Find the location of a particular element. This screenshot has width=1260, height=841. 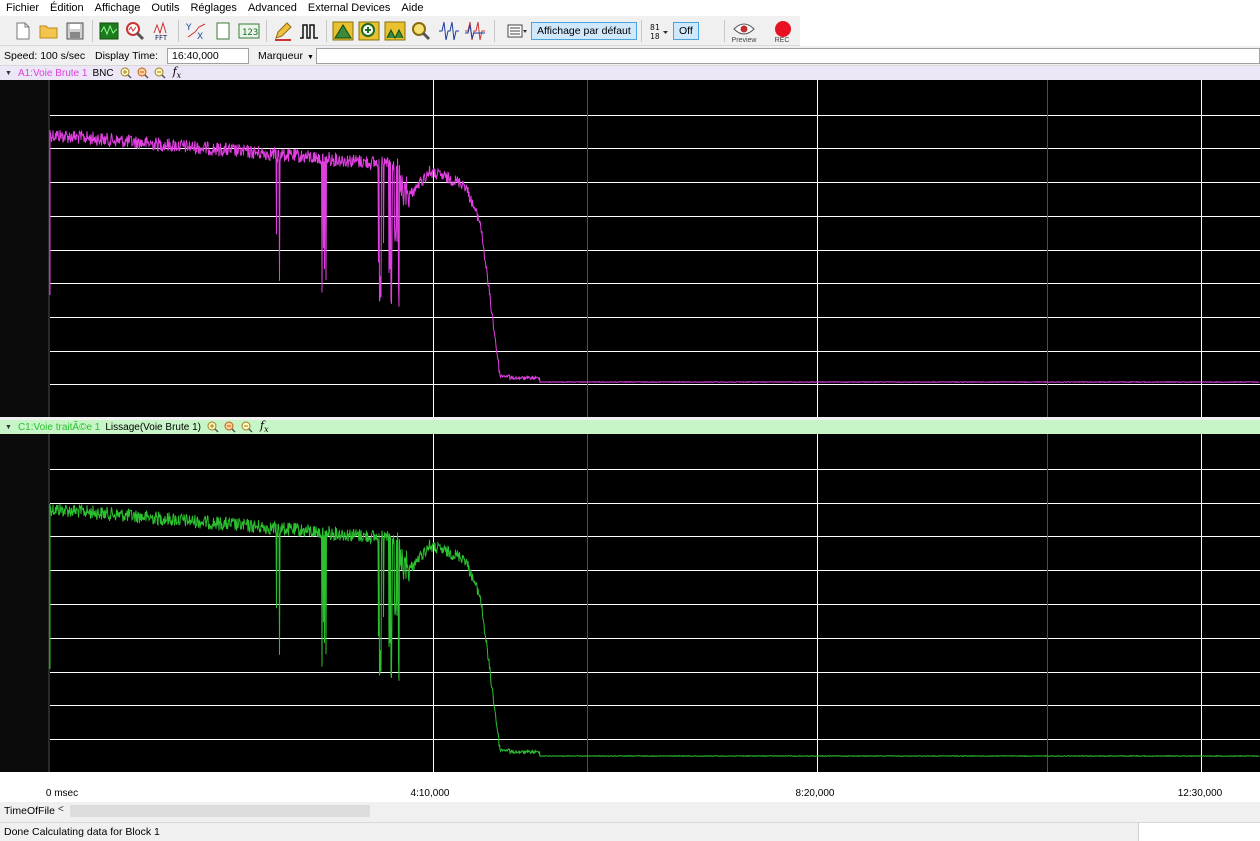

magnify-icon is located at coordinates (421, 31).